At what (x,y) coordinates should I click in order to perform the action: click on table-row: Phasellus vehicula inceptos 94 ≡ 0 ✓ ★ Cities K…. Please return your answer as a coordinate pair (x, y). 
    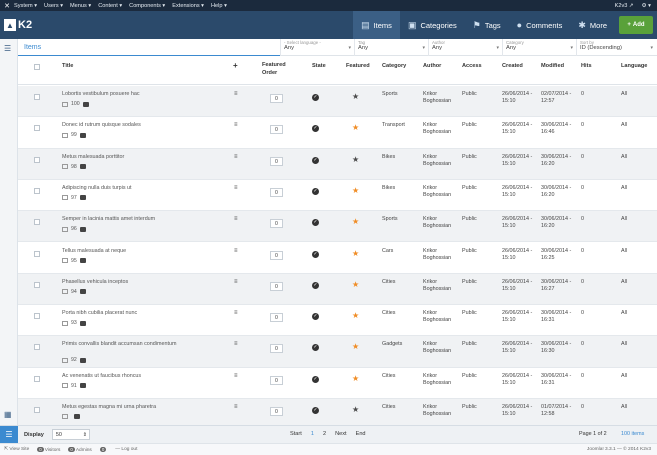
    Looking at the image, I should click on (337, 289).